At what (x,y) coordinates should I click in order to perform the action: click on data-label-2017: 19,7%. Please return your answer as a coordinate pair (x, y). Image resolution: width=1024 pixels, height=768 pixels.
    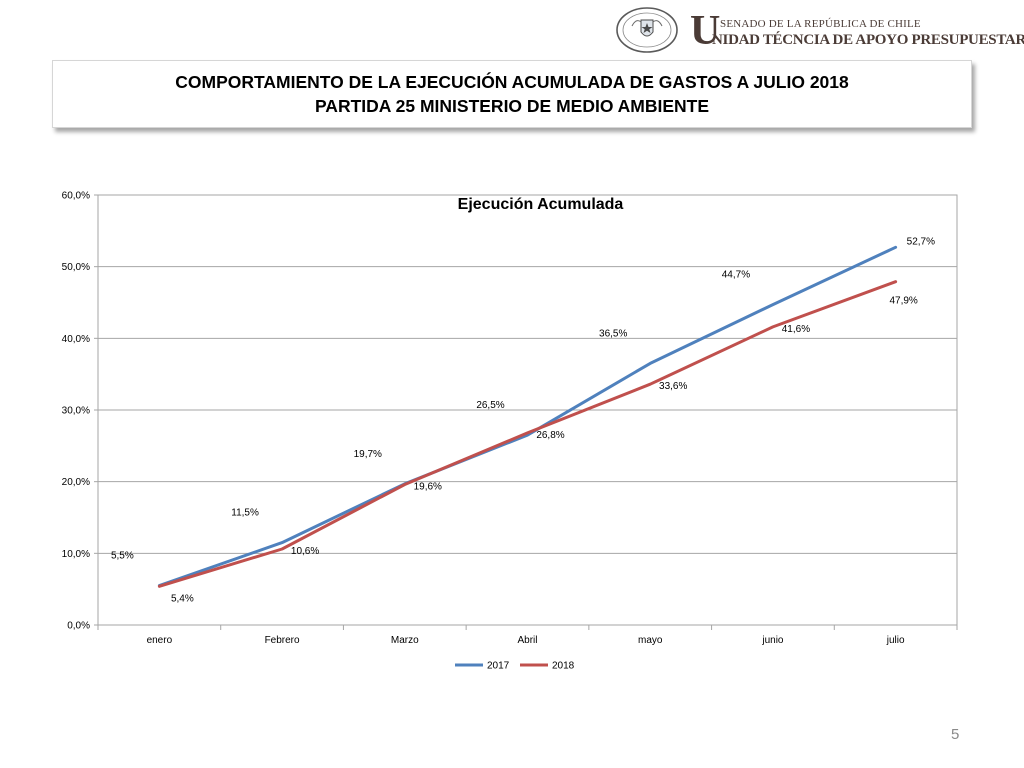
    Looking at the image, I should click on (368, 454).